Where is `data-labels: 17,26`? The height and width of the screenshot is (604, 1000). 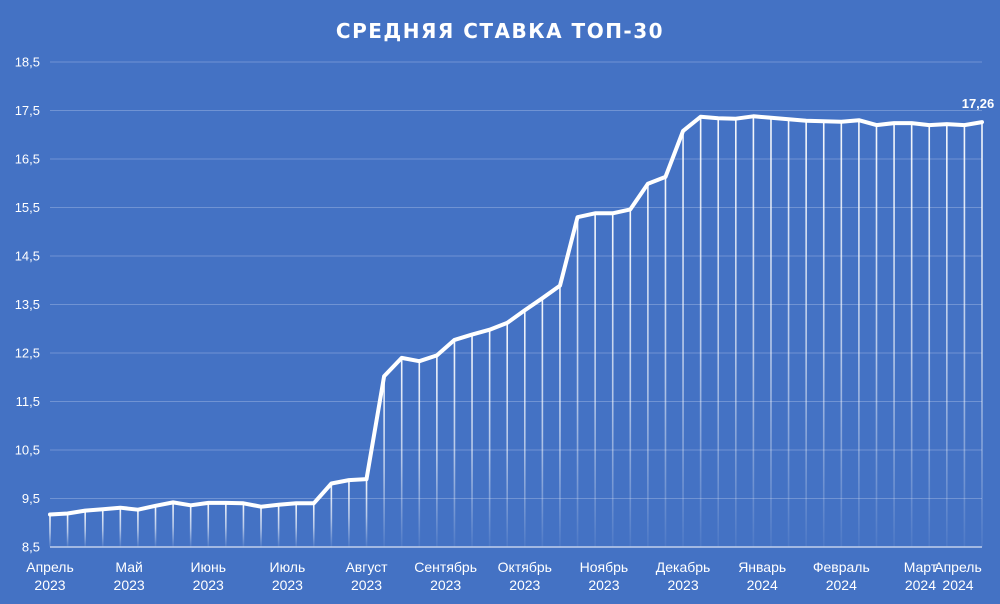
data-labels: 17,26 is located at coordinates (978, 103).